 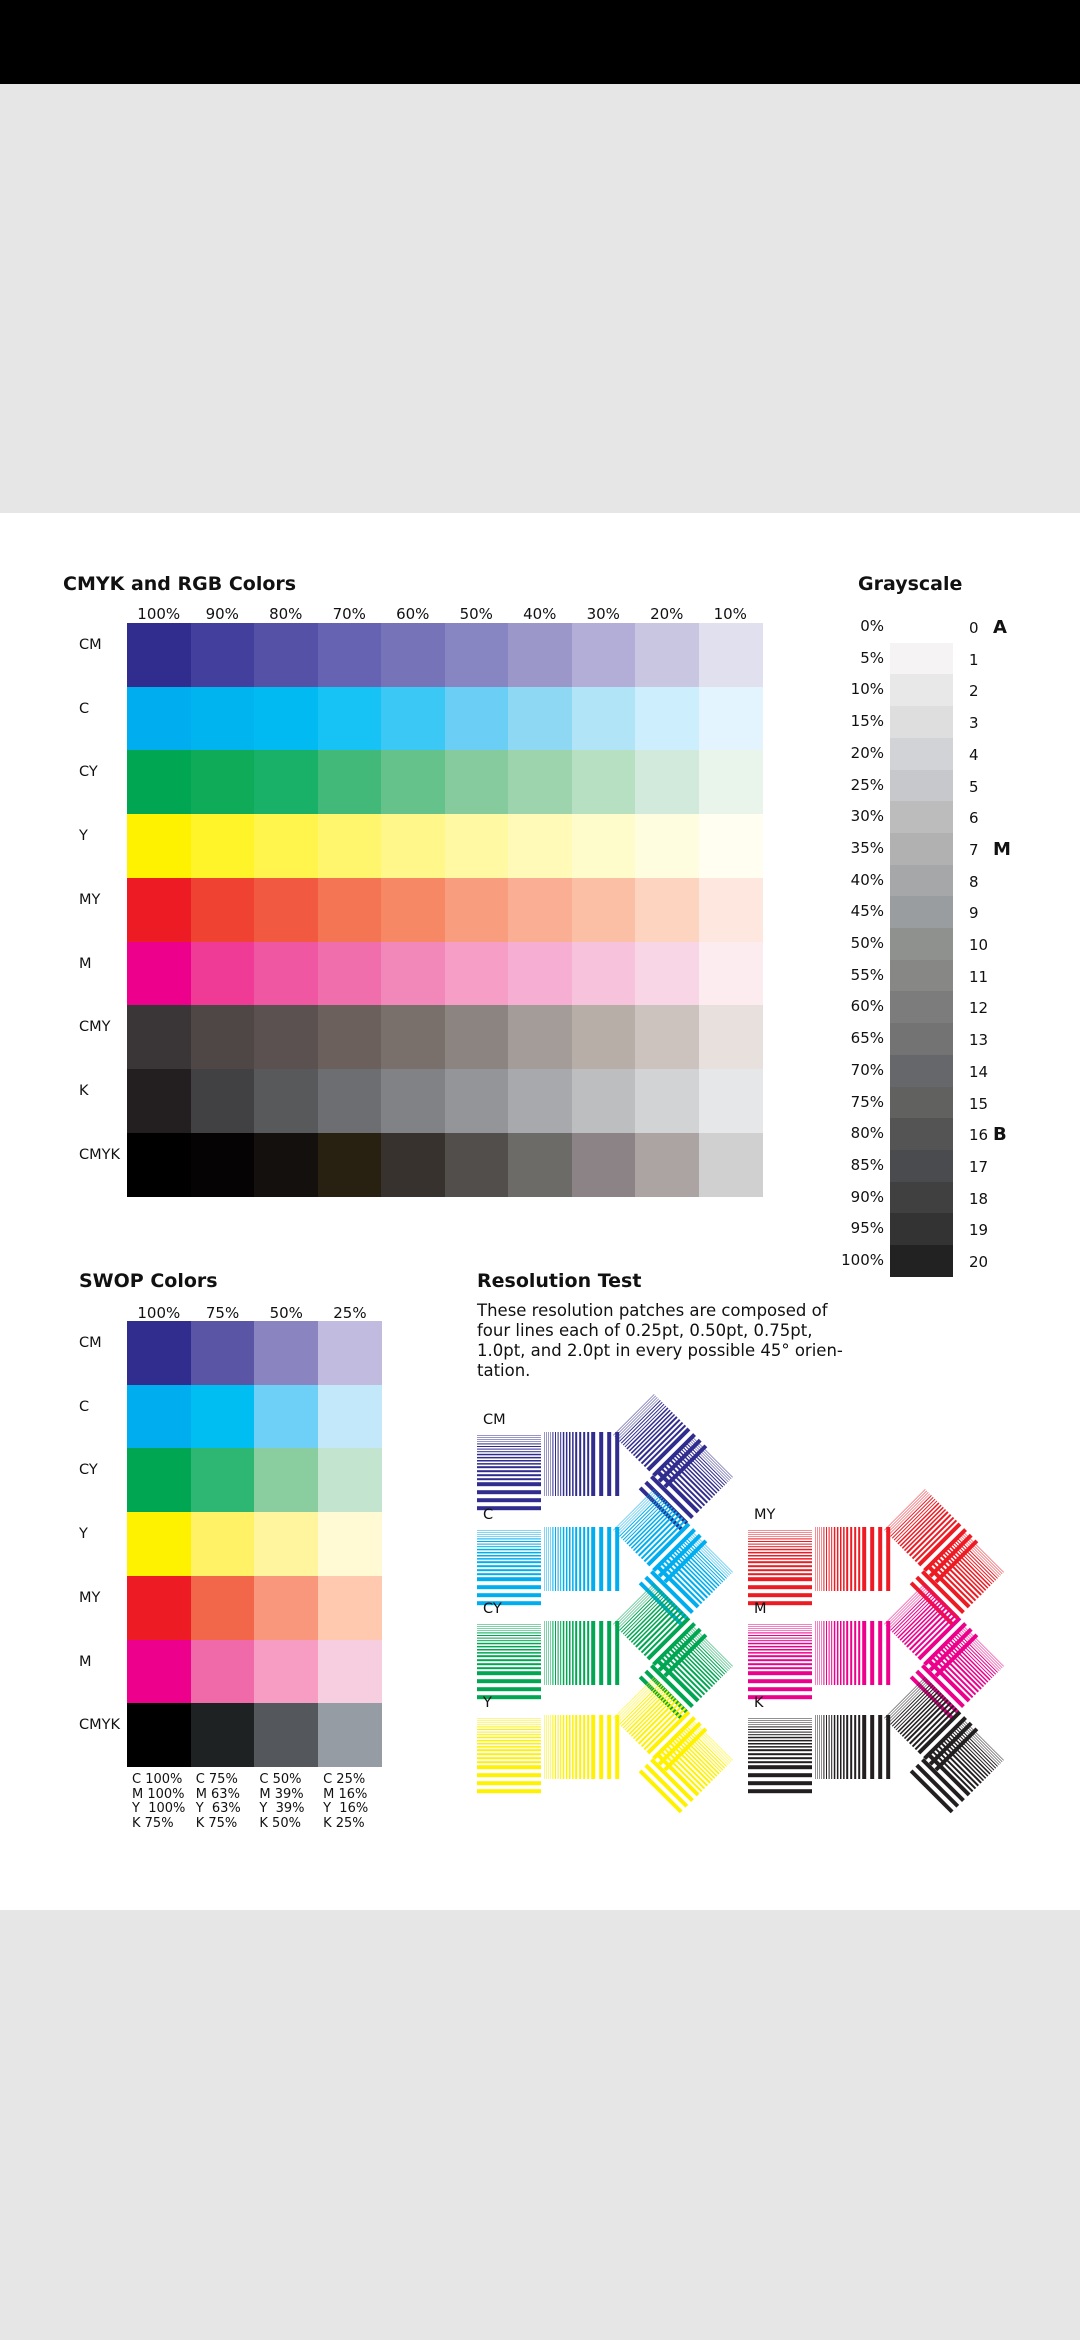 What do you see at coordinates (867, 943) in the screenshot?
I see `grayscale-percent-label: 50%` at bounding box center [867, 943].